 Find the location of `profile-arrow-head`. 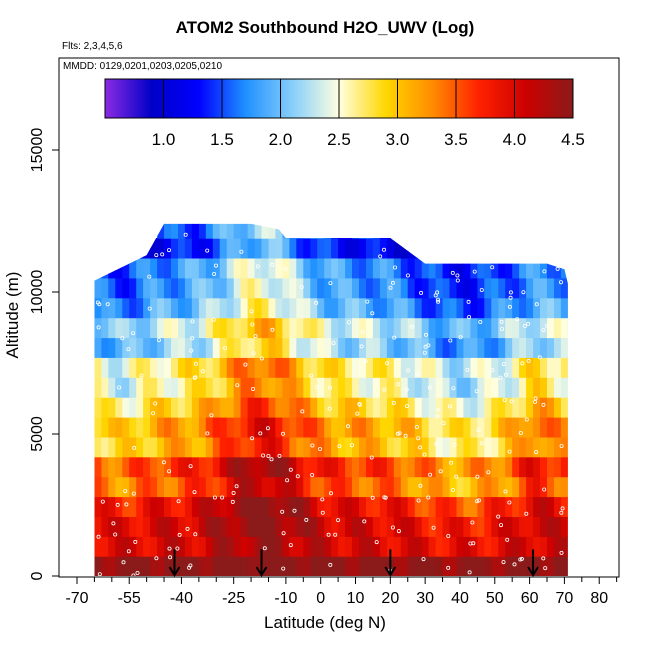

profile-arrow-head is located at coordinates (533, 571).